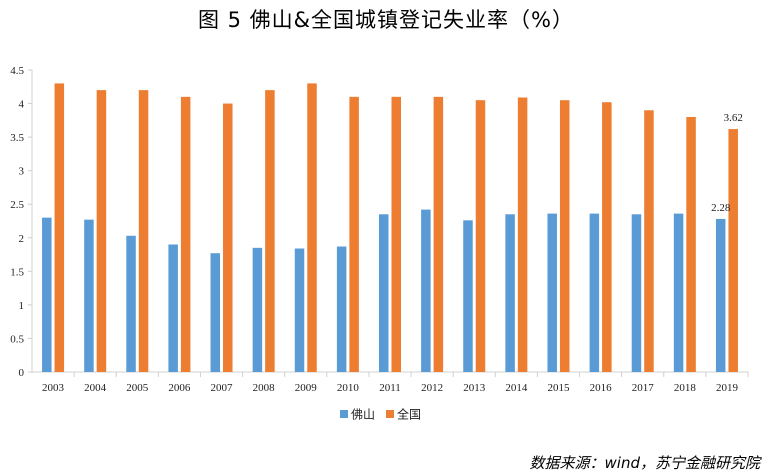  I want to click on data-label: 3.62, so click(733, 118).